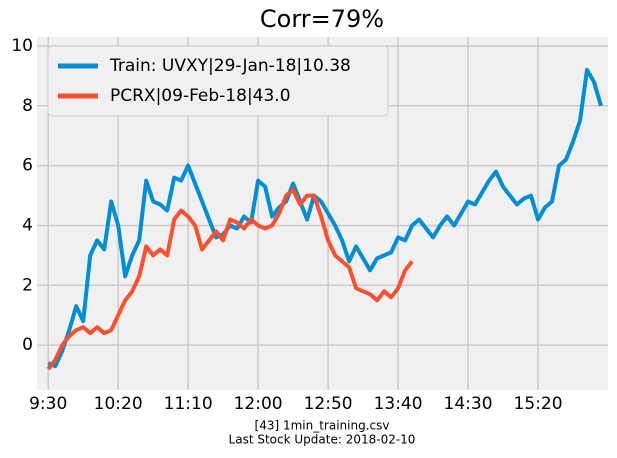 Image resolution: width=617 pixels, height=458 pixels. I want to click on y-tick-label: 4, so click(27, 225).